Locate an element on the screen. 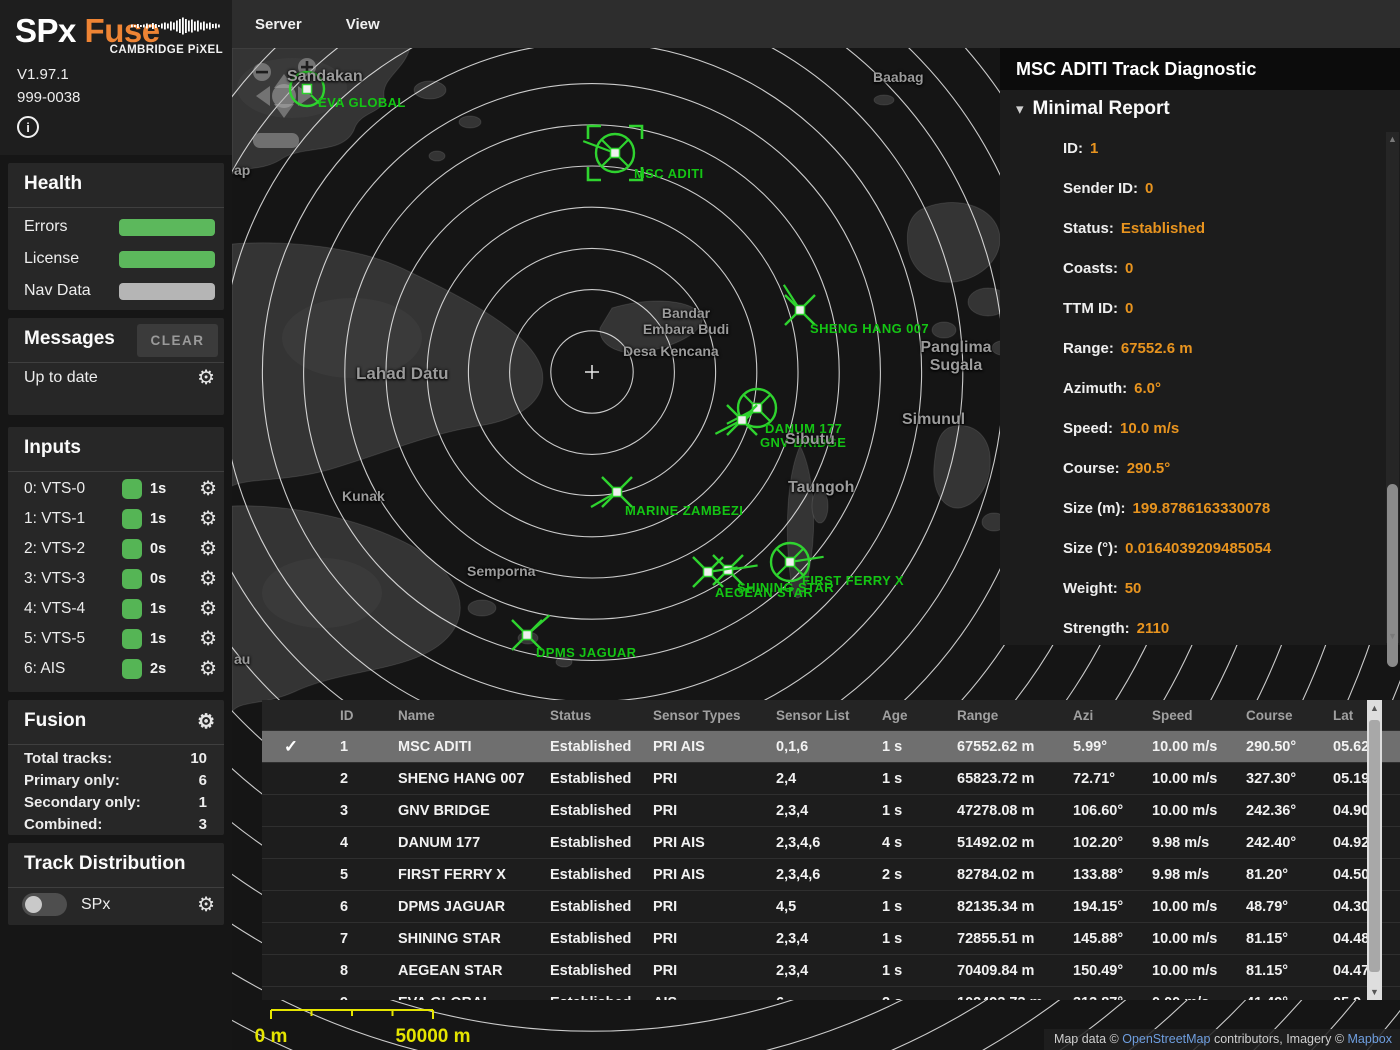 The image size is (1400, 1050). column-header: Sensor Types is located at coordinates (697, 715).